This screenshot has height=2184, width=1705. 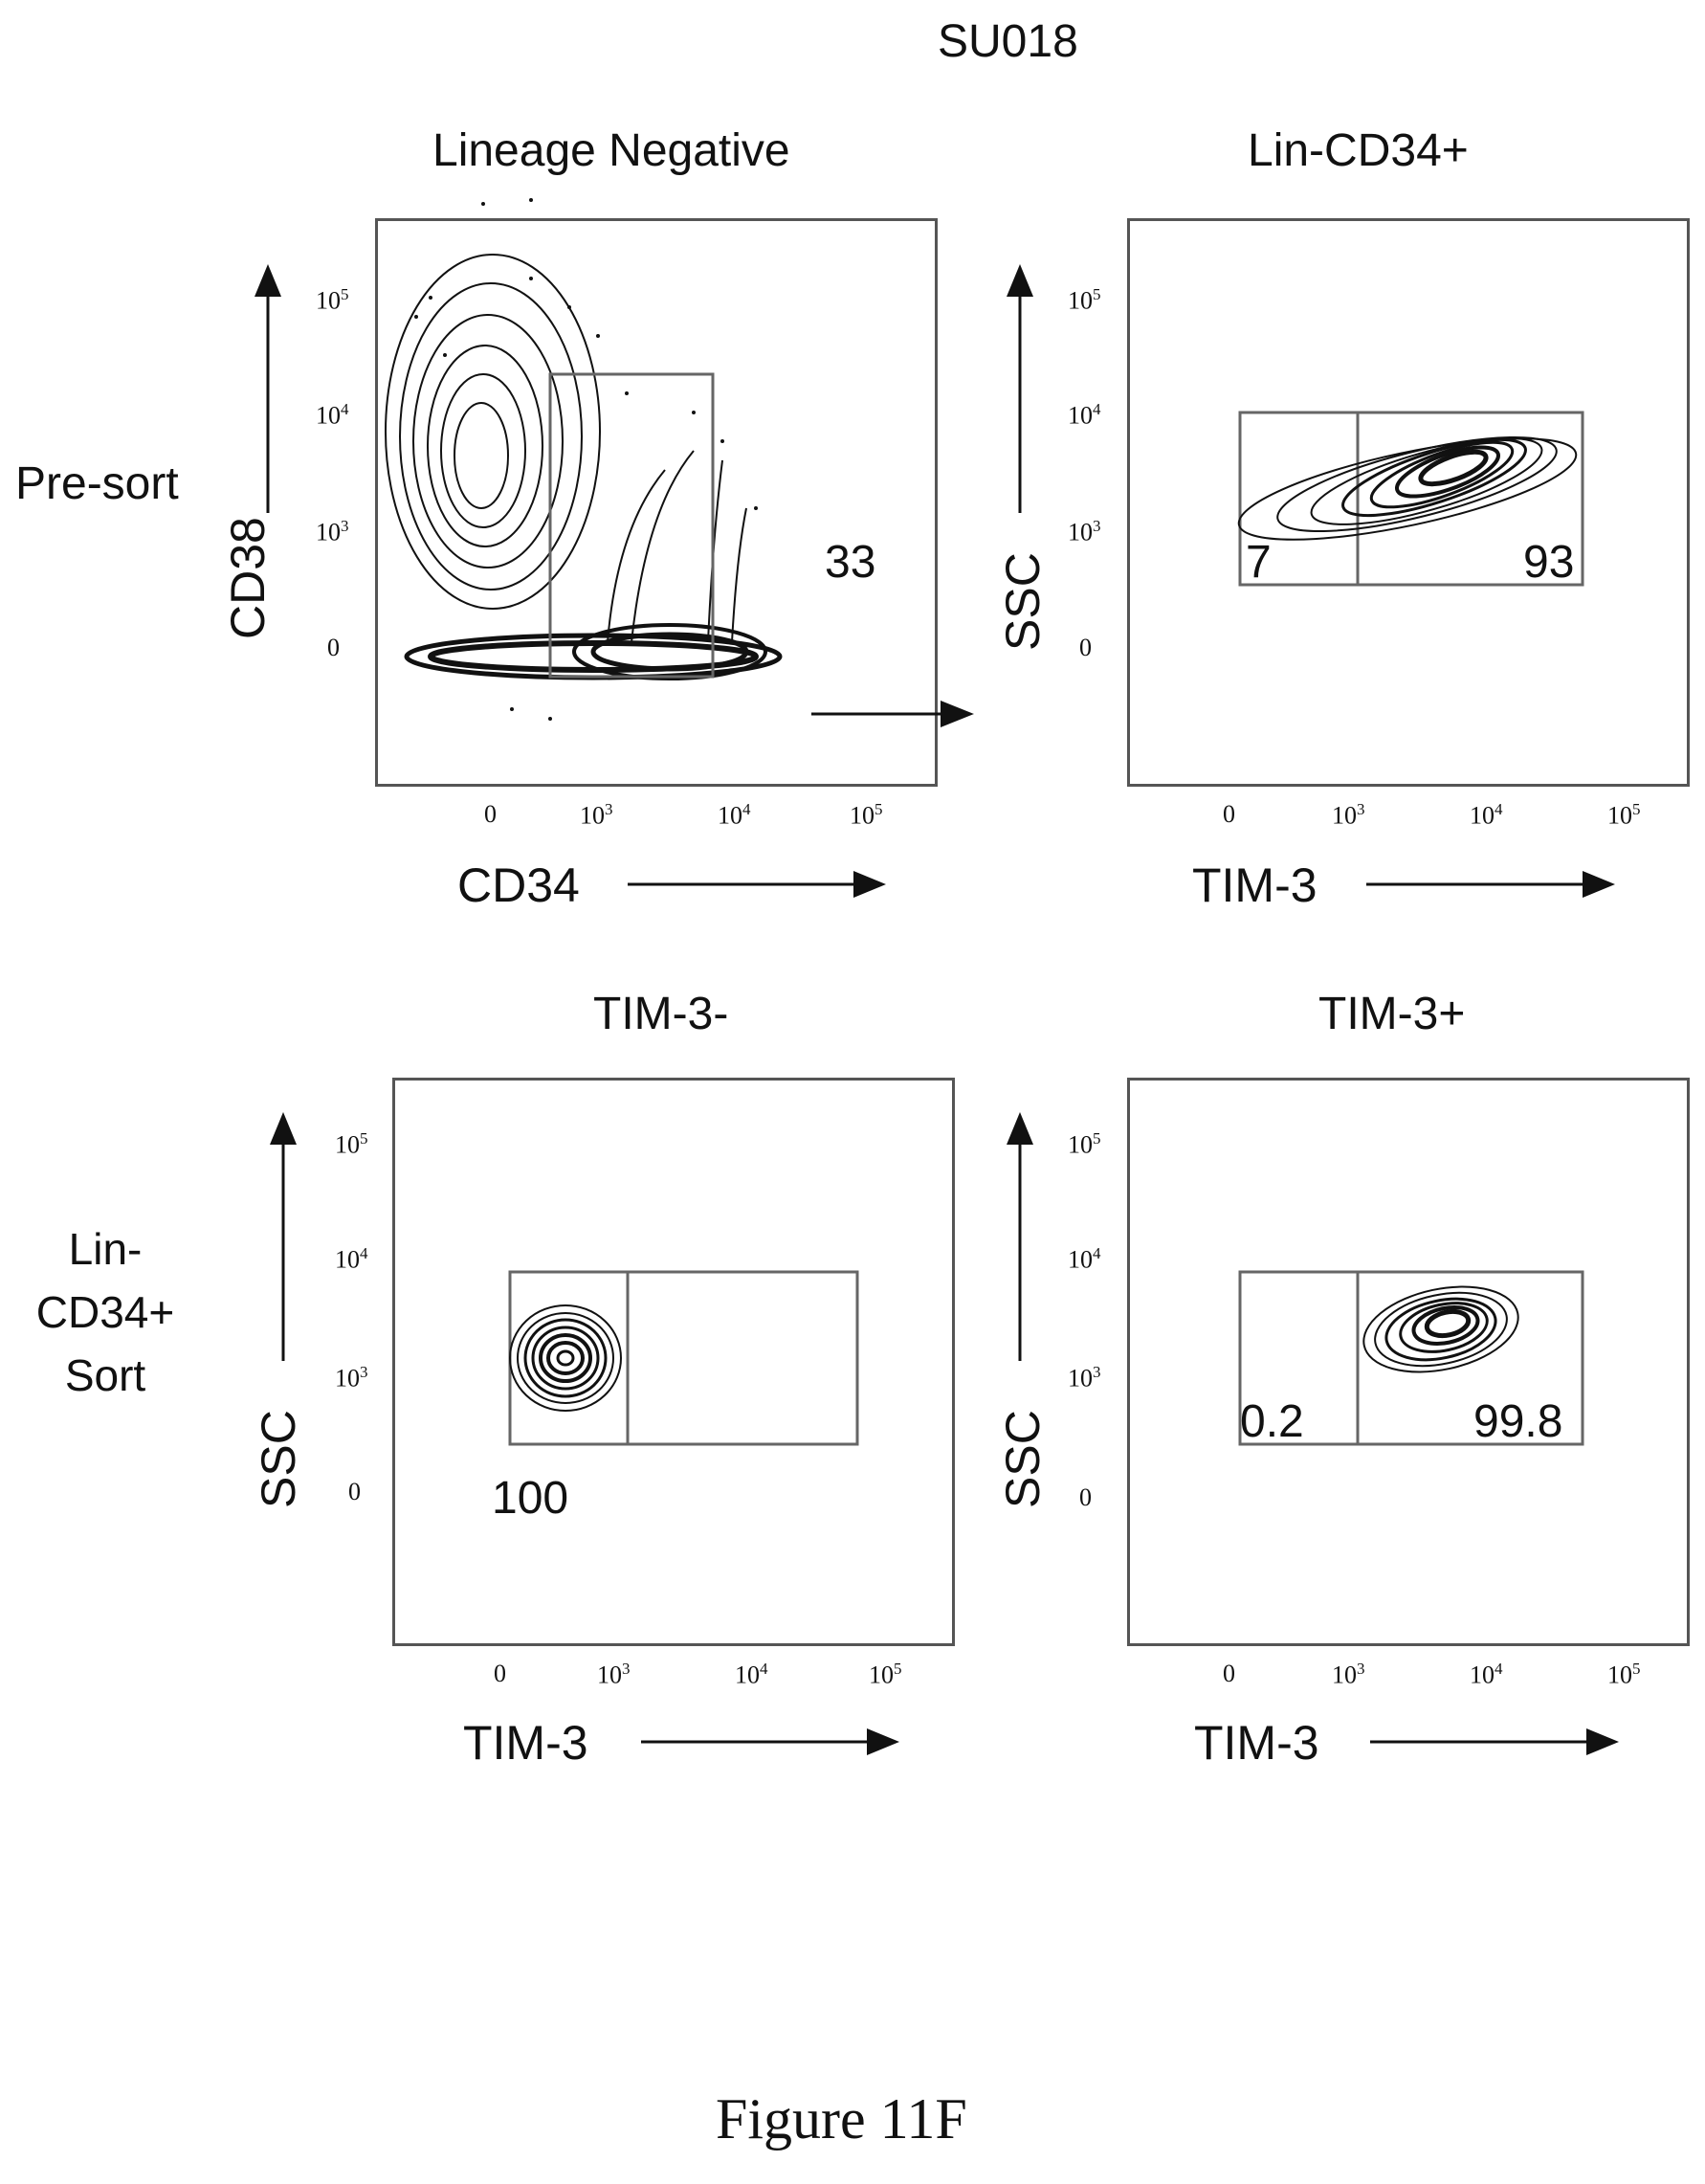 I want to click on panel-1-xtick-1e5-exp: 5, so click(x=879, y=809).